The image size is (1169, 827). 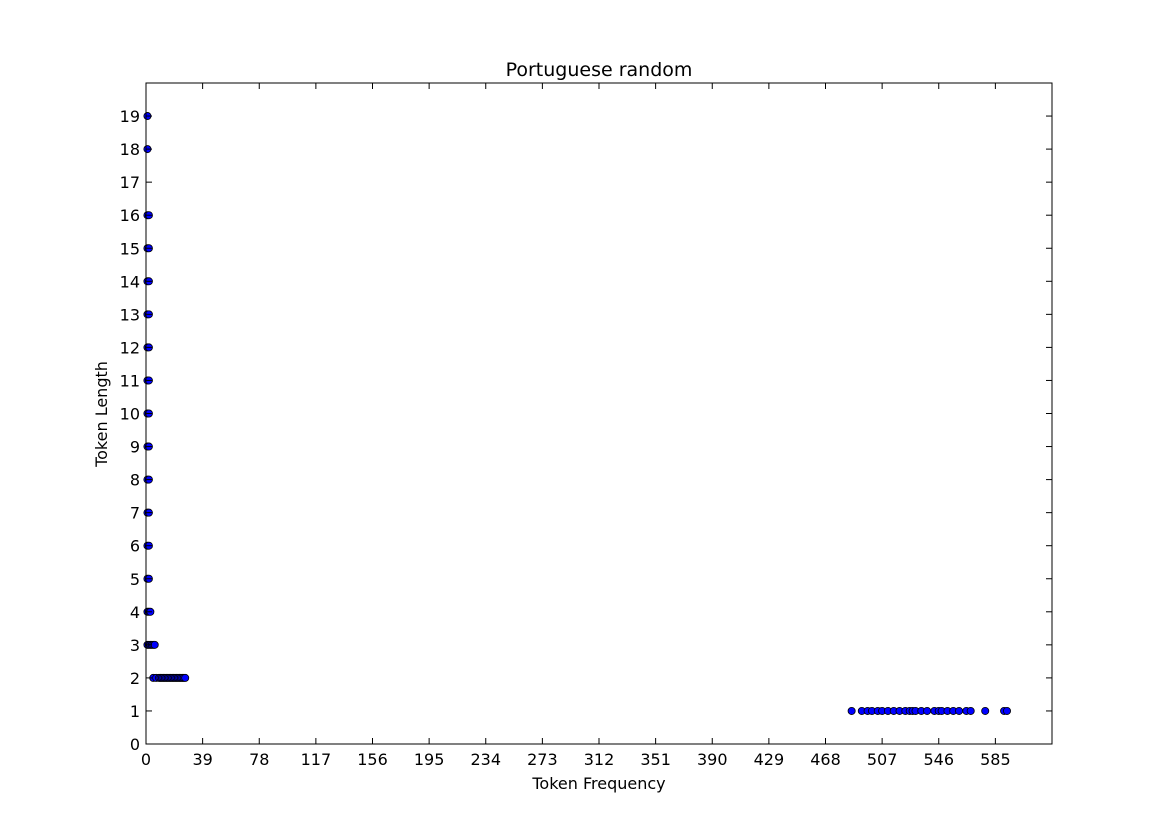 I want to click on x-tick-label: 39, so click(x=202, y=759).